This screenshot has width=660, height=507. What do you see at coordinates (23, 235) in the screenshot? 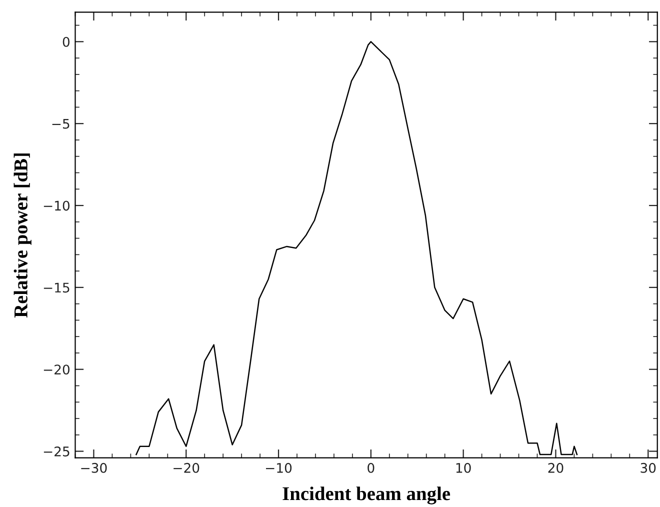
I see `y-axis-title: Relative power [dB]` at bounding box center [23, 235].